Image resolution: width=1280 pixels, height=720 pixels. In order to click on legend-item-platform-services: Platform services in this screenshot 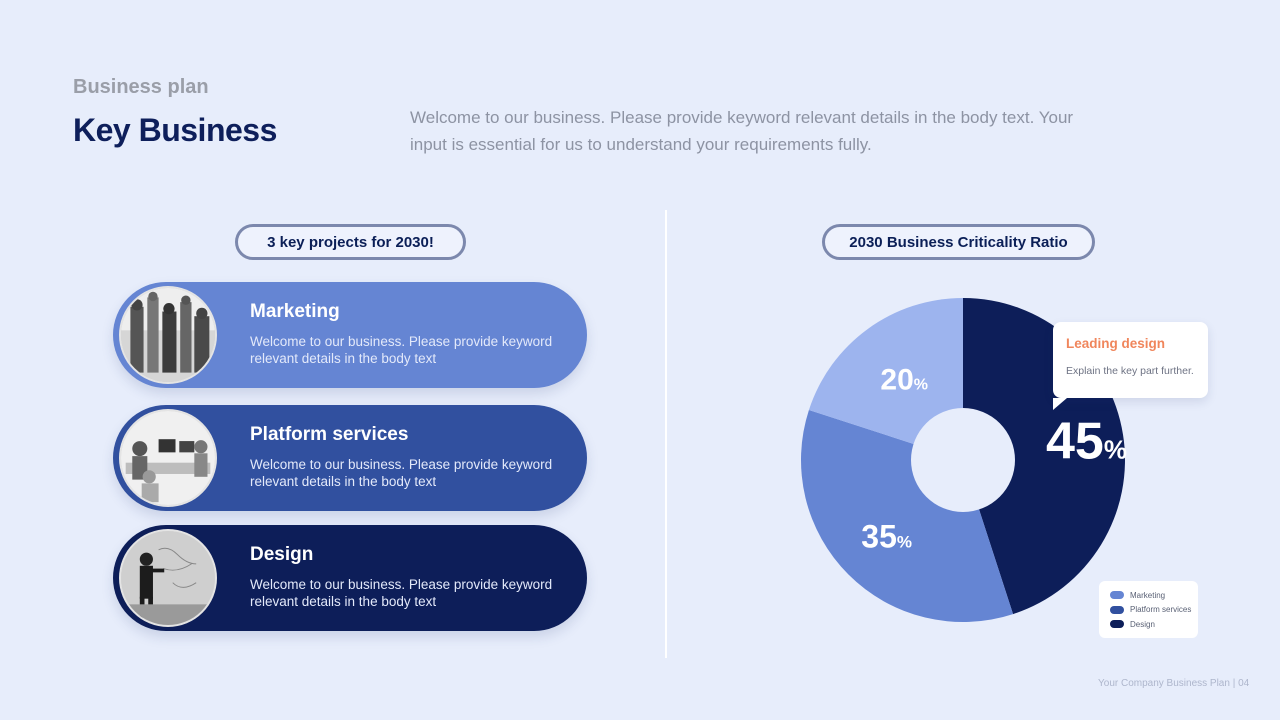, I will do `click(1154, 610)`.